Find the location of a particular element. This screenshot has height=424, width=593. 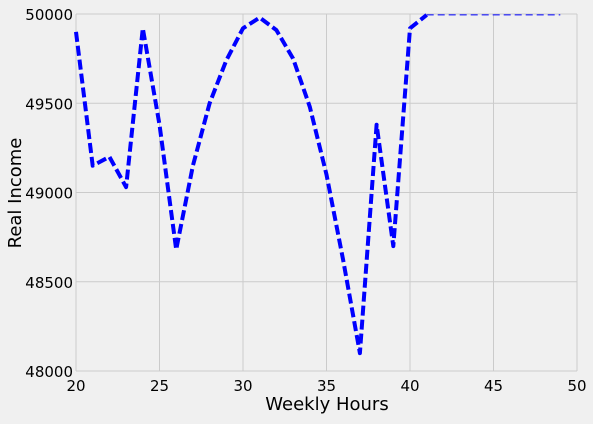

y-axis-label: Real Income is located at coordinates (15, 193).